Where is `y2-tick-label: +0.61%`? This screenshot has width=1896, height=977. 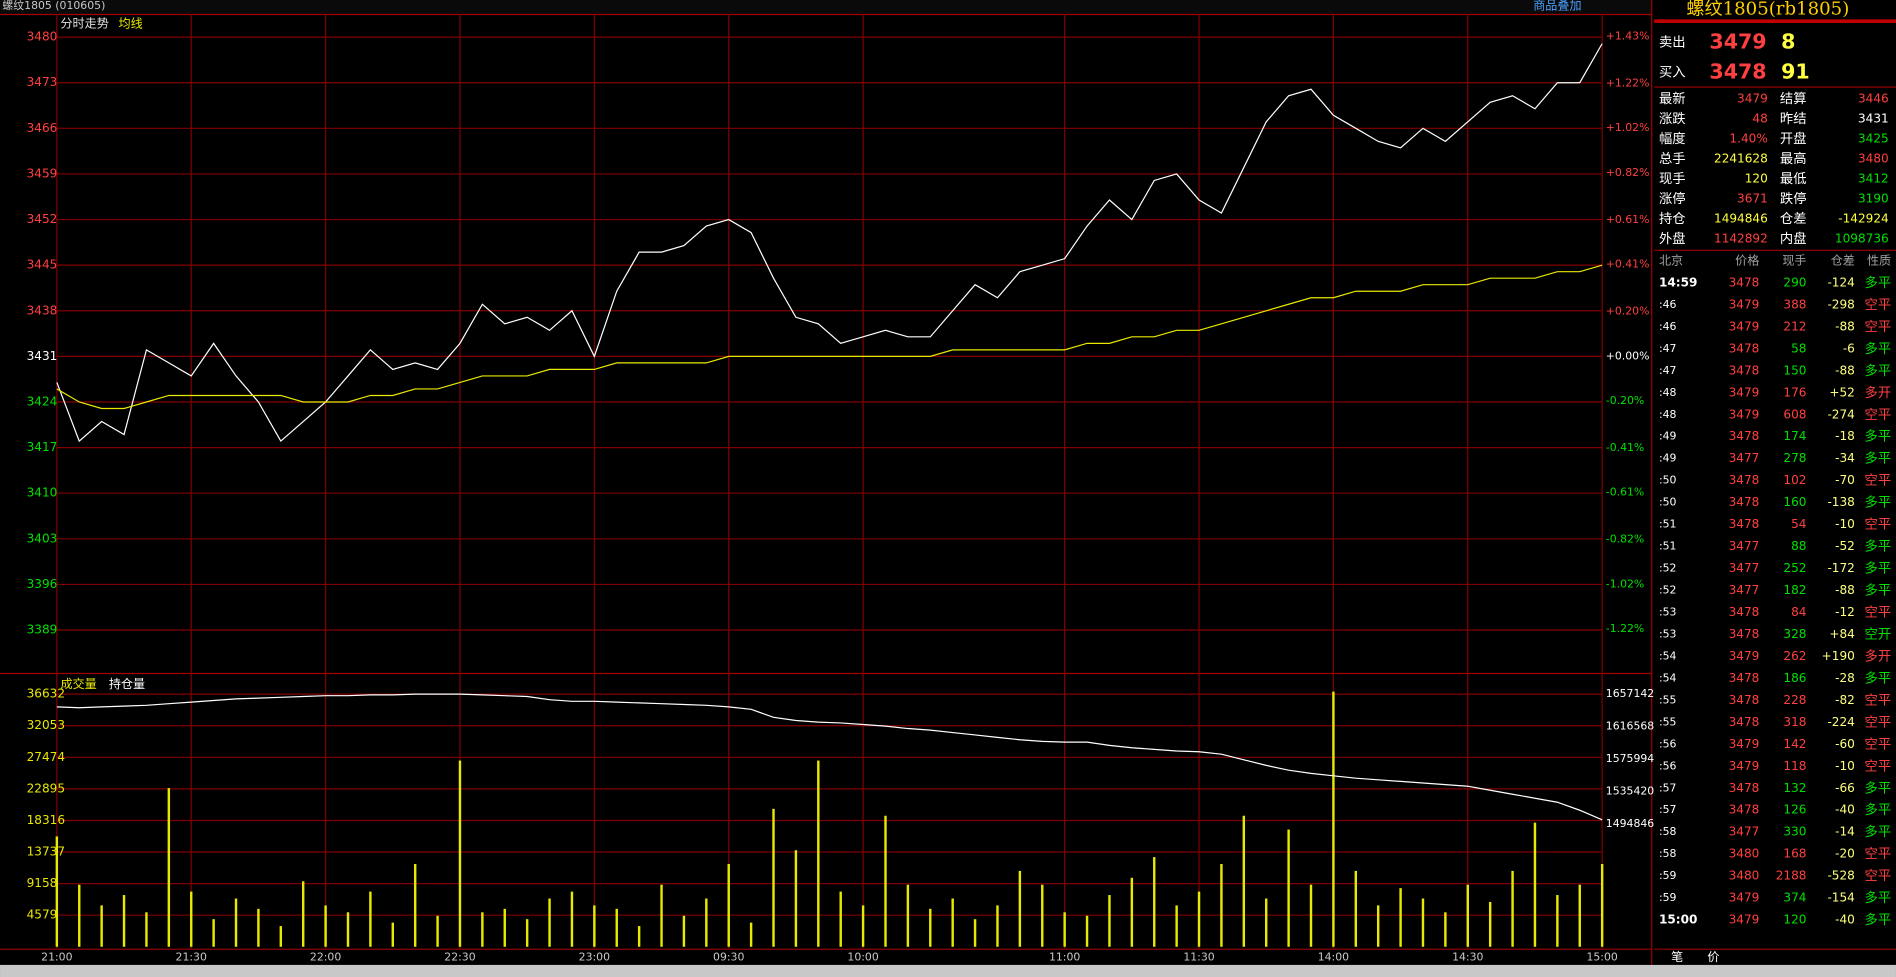 y2-tick-label: +0.61% is located at coordinates (1628, 219).